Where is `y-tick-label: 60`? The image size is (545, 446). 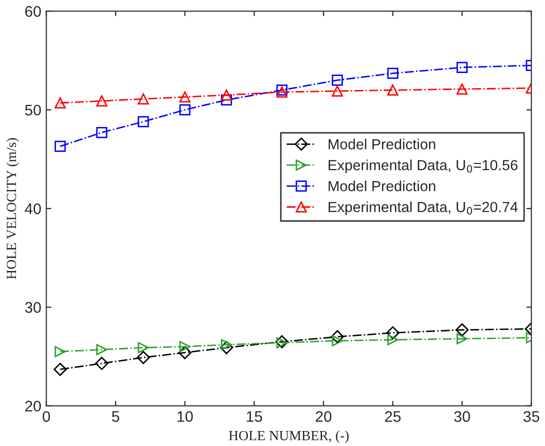 y-tick-label: 60 is located at coordinates (33, 11).